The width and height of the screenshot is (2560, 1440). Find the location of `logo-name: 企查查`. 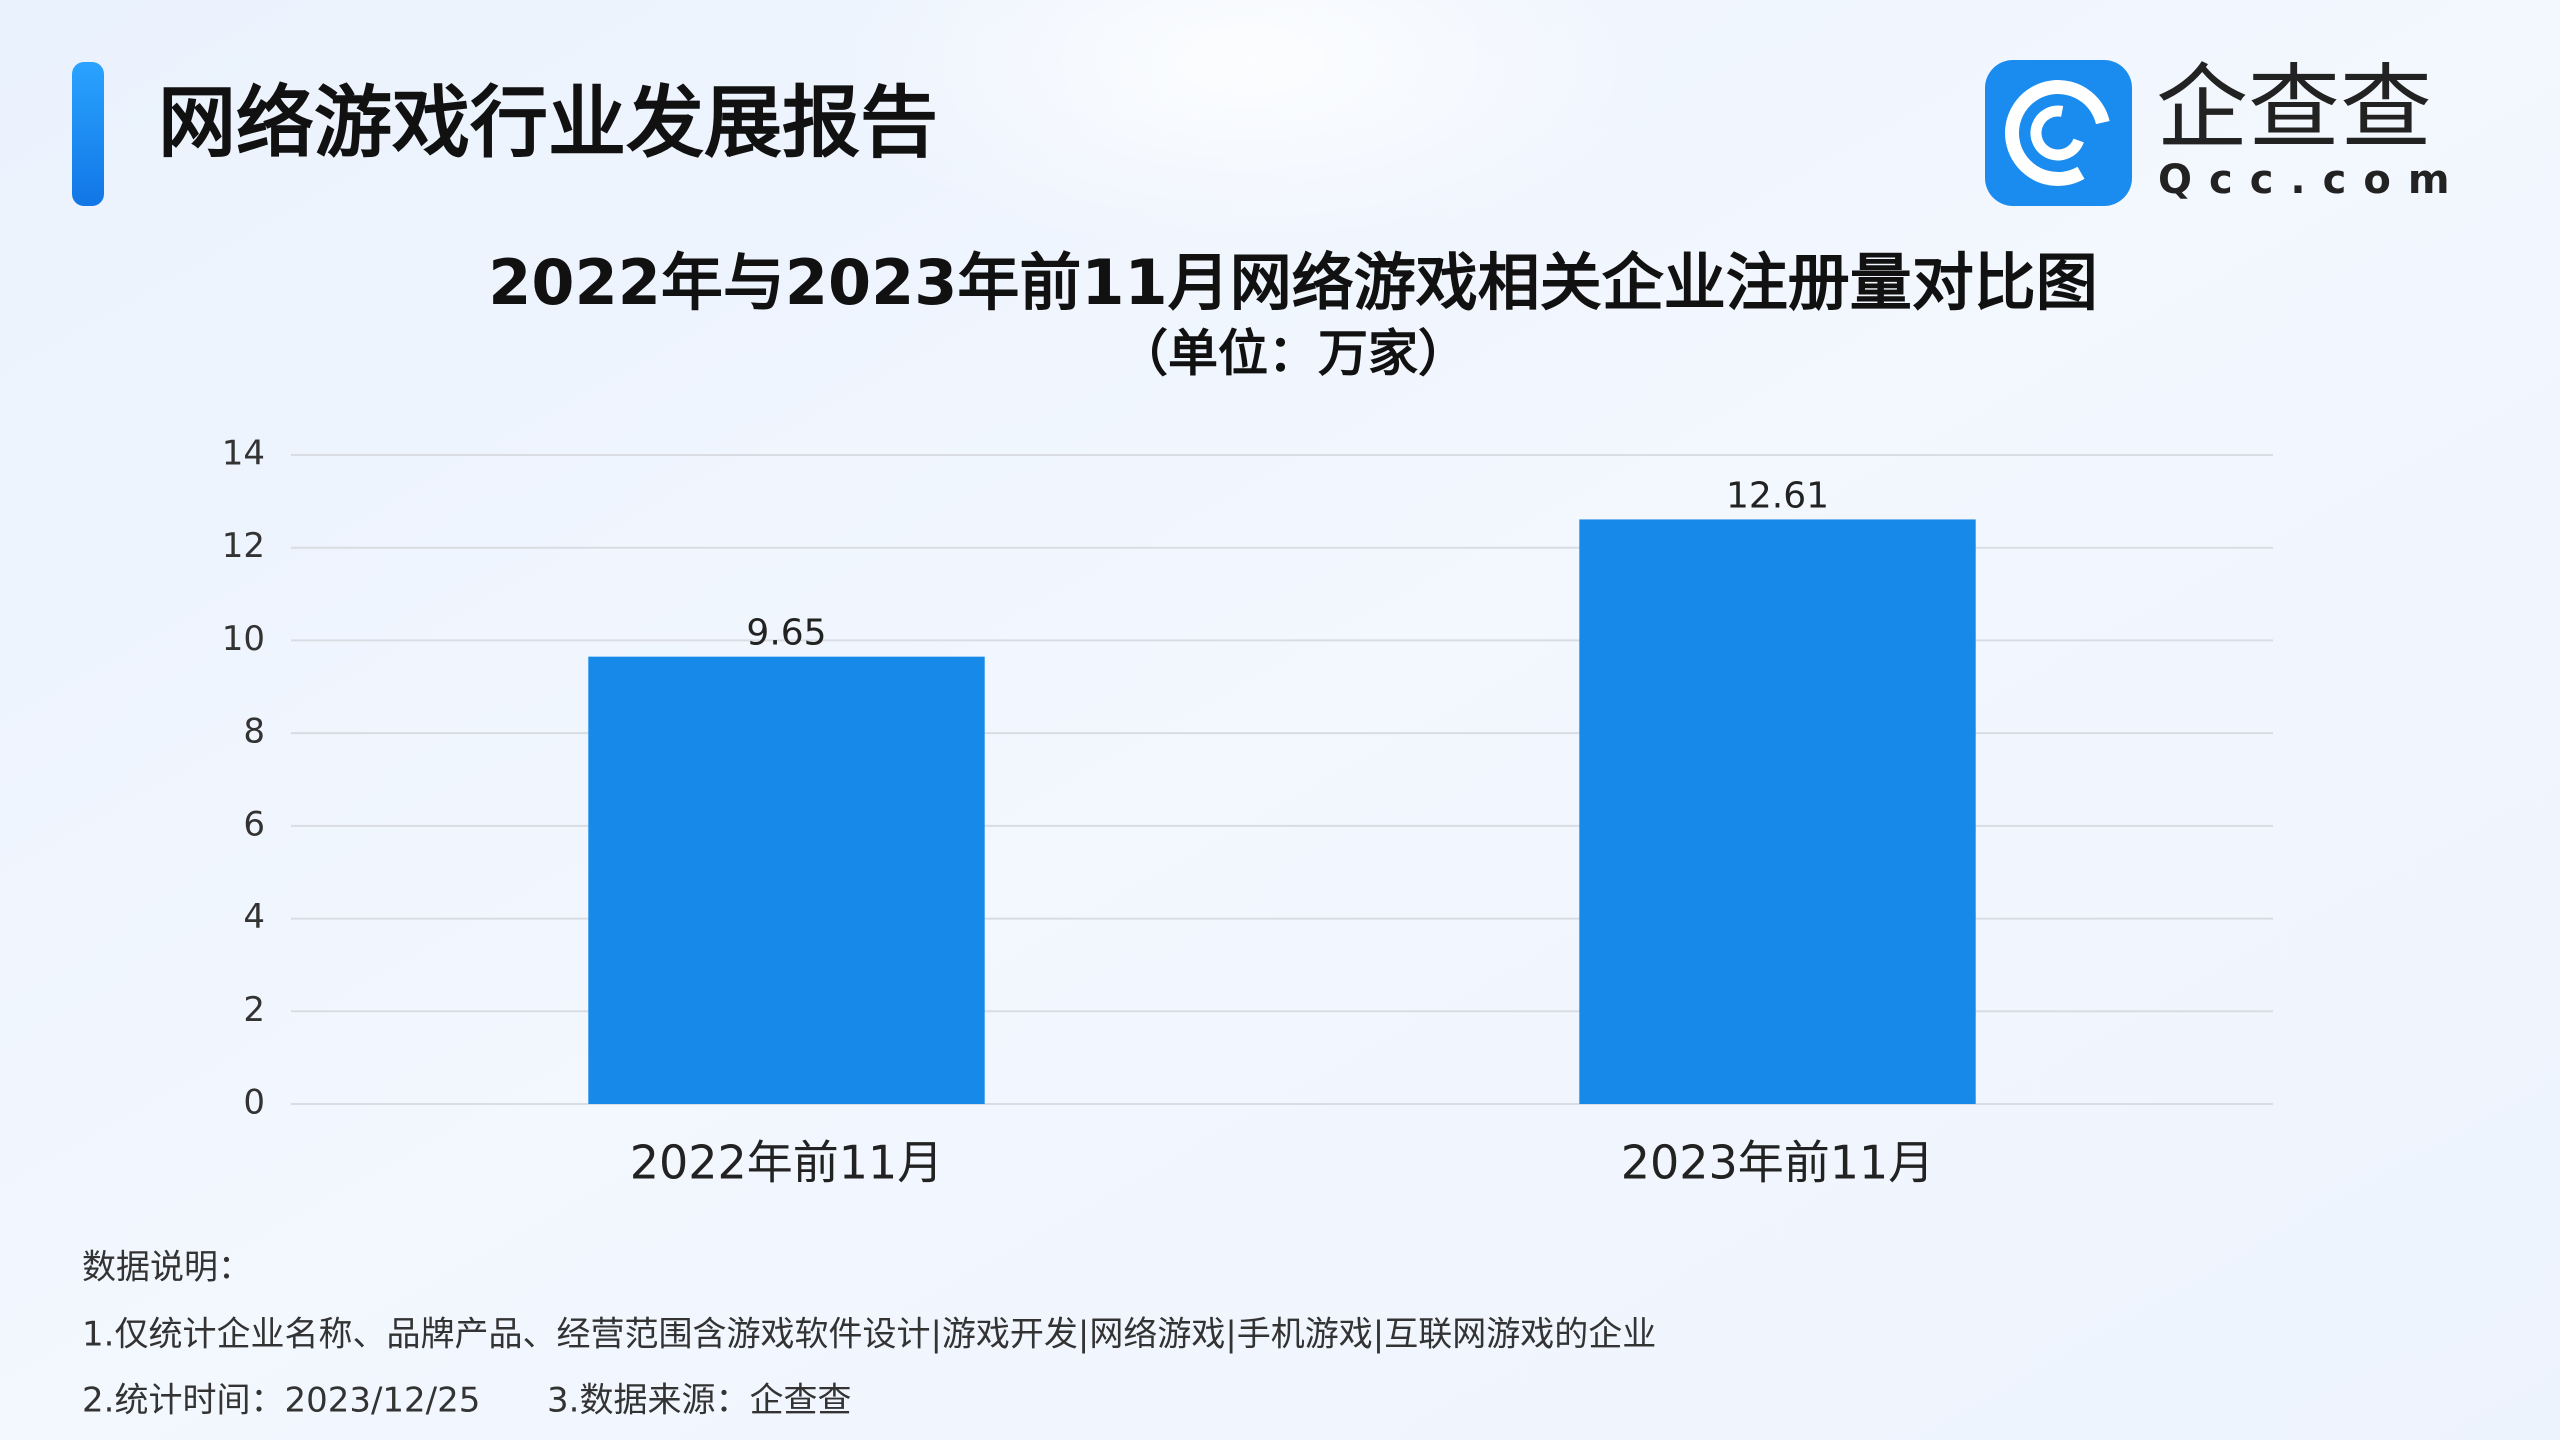

logo-name: 企查查 is located at coordinates (2294, 107).